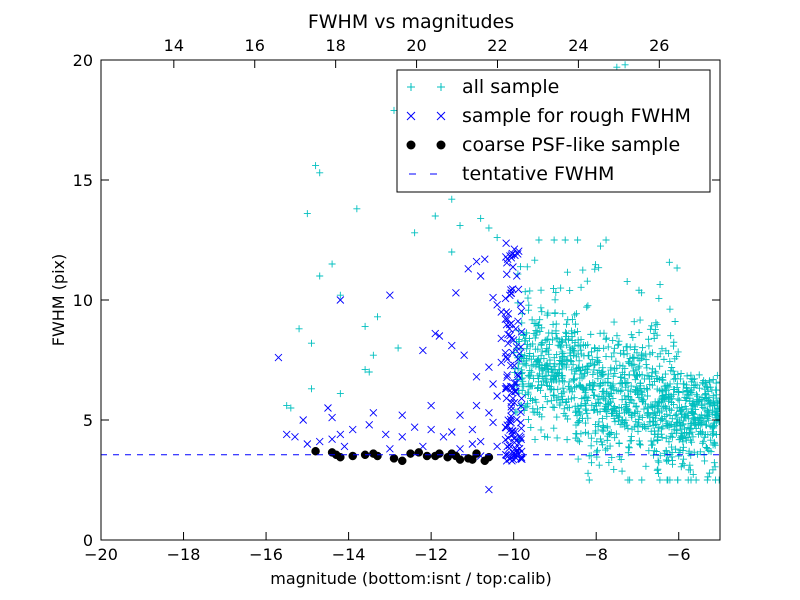 Image resolution: width=800 pixels, height=600 pixels. What do you see at coordinates (548, 116) in the screenshot?
I see `legend-entry: sample for rough FWHM` at bounding box center [548, 116].